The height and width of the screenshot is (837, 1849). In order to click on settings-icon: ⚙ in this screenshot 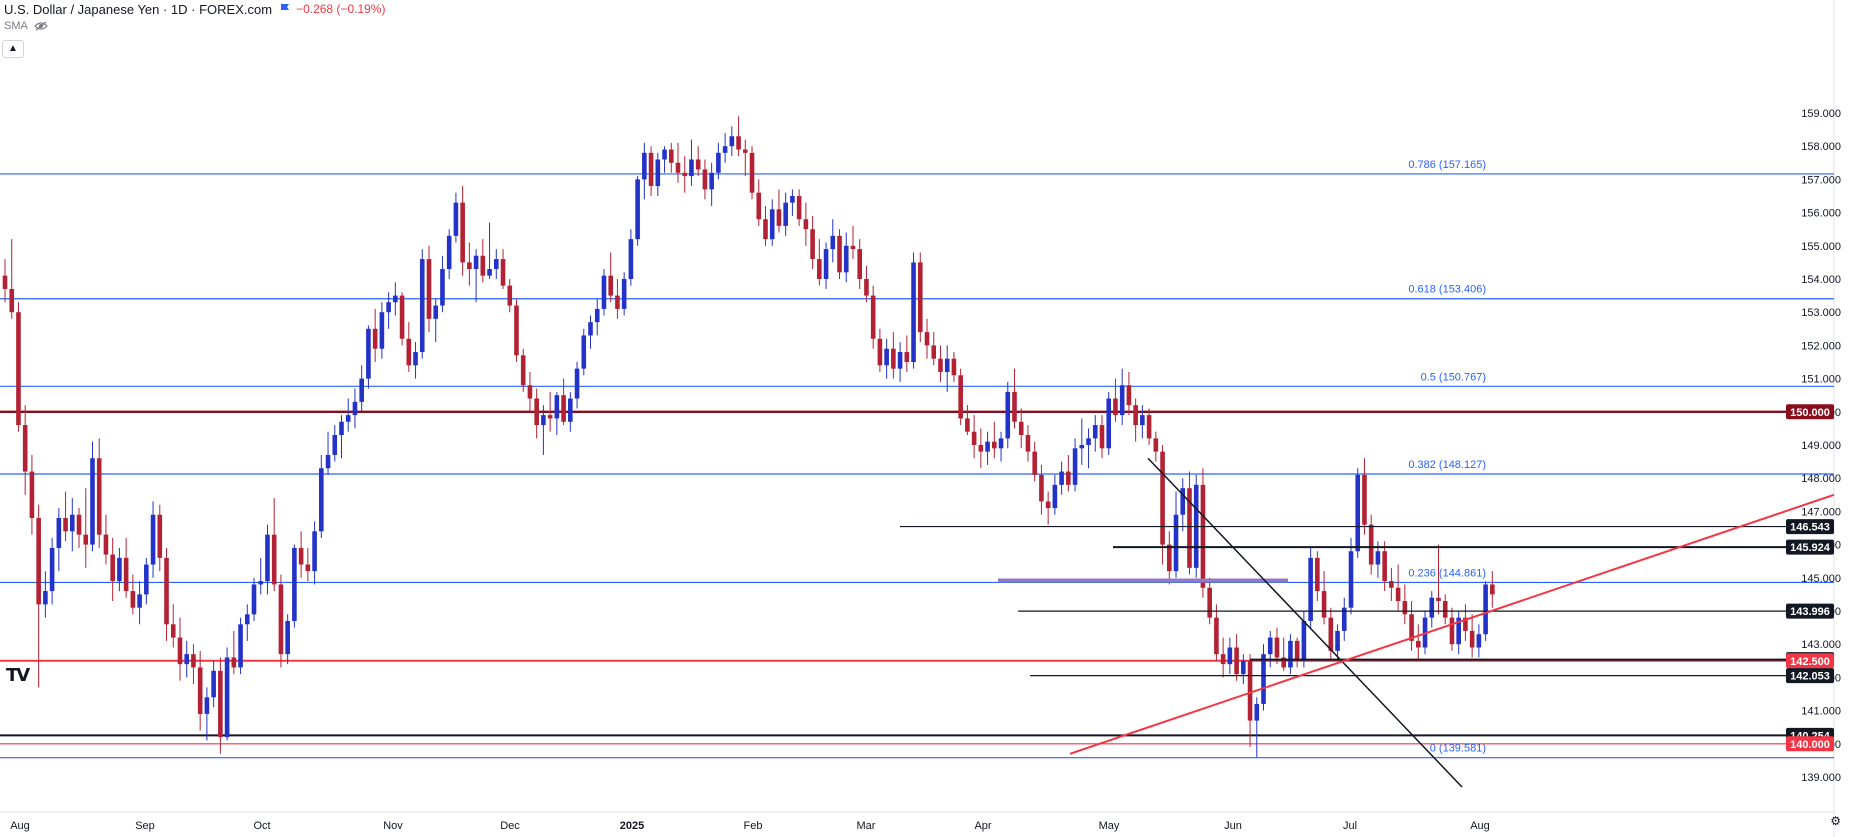, I will do `click(1835, 821)`.